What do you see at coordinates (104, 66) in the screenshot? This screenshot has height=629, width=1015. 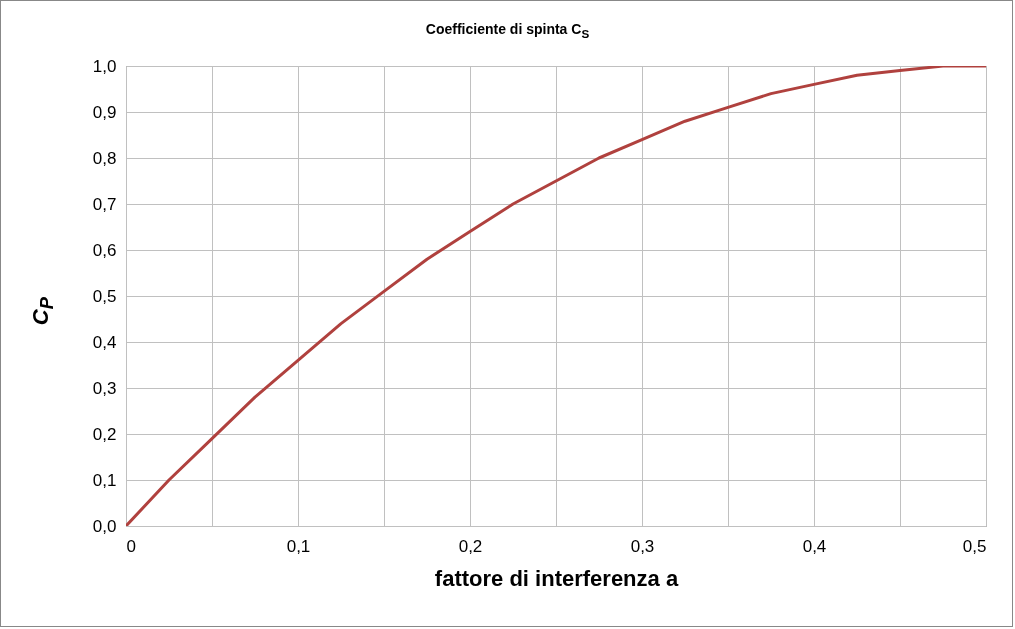 I see `y-tick-label: 1,0` at bounding box center [104, 66].